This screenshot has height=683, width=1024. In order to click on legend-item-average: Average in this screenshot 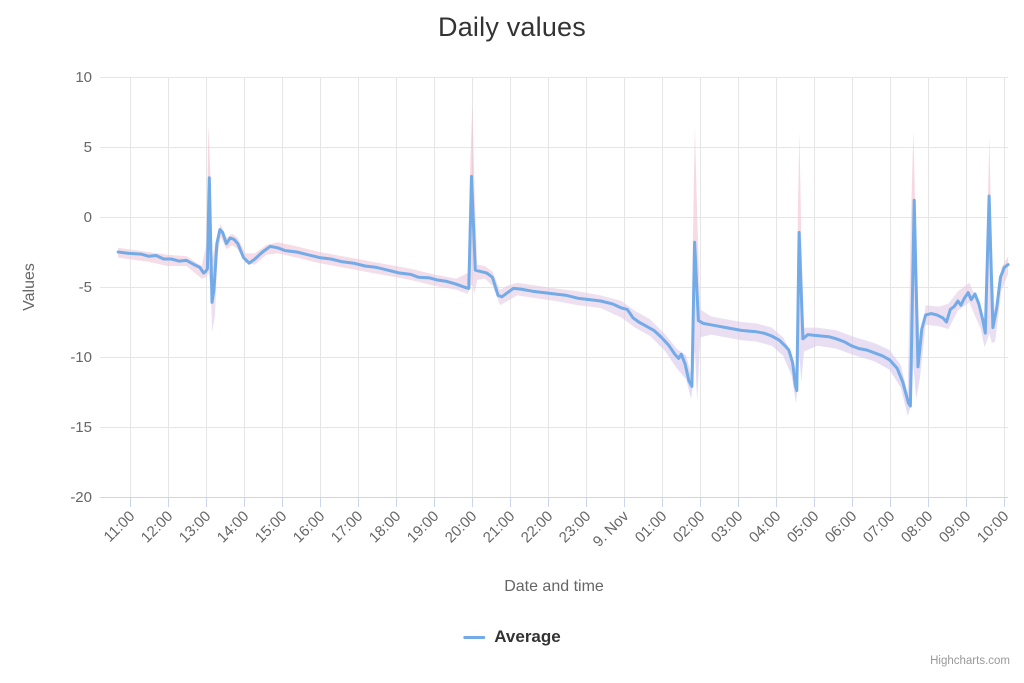, I will do `click(512, 637)`.